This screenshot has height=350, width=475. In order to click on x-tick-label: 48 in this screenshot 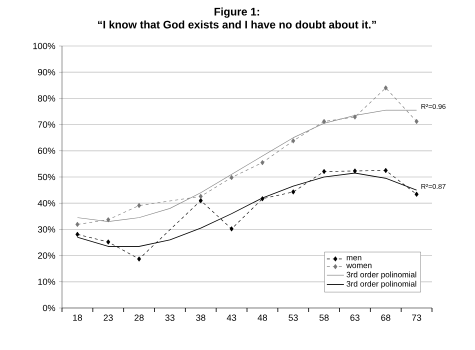, I will do `click(263, 317)`.